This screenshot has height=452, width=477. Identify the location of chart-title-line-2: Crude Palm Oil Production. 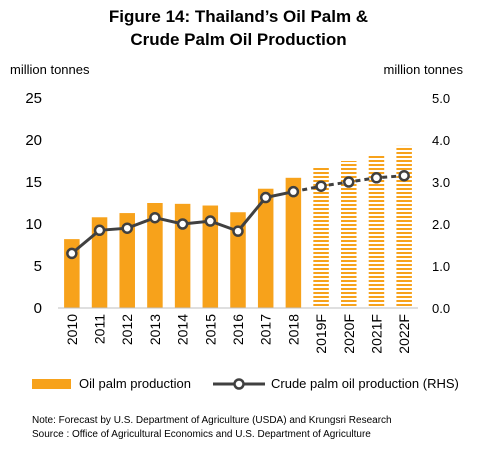
(238, 39).